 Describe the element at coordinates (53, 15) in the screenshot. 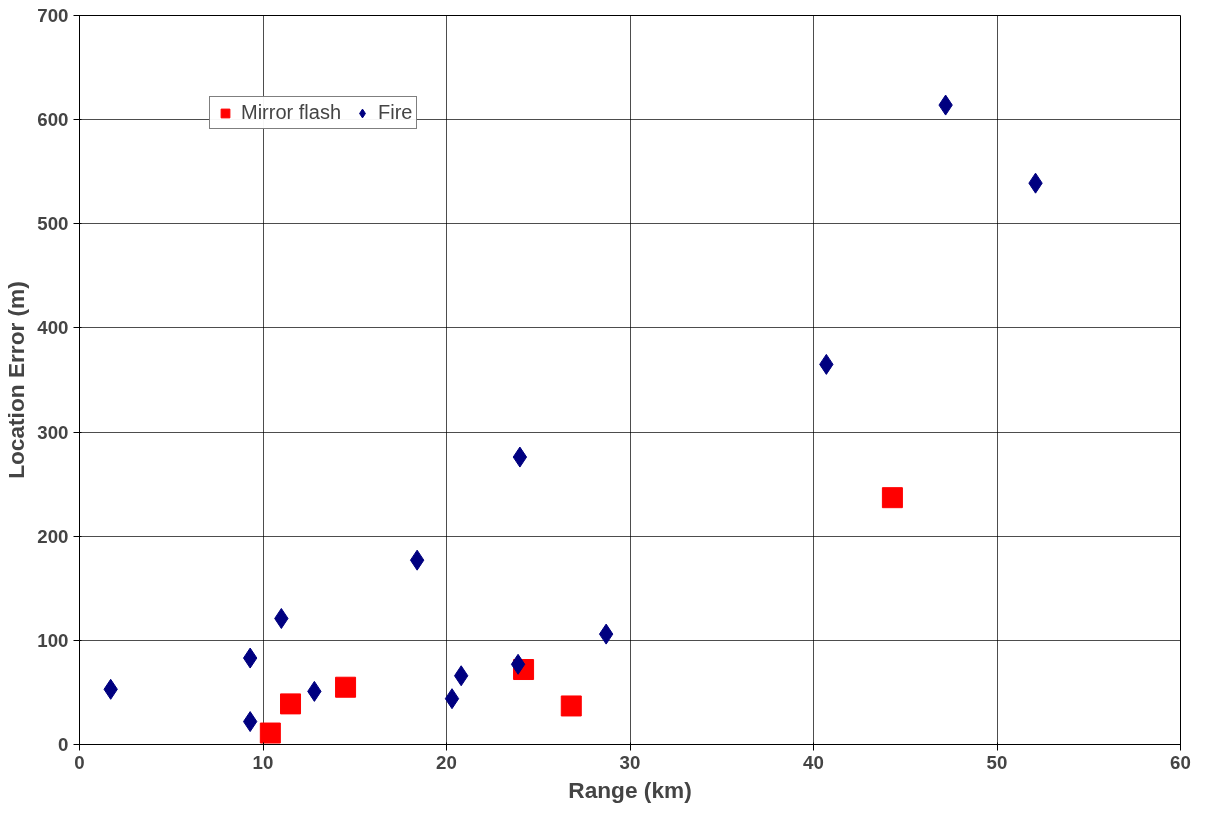

I see `y-tick-label: 700` at that location.